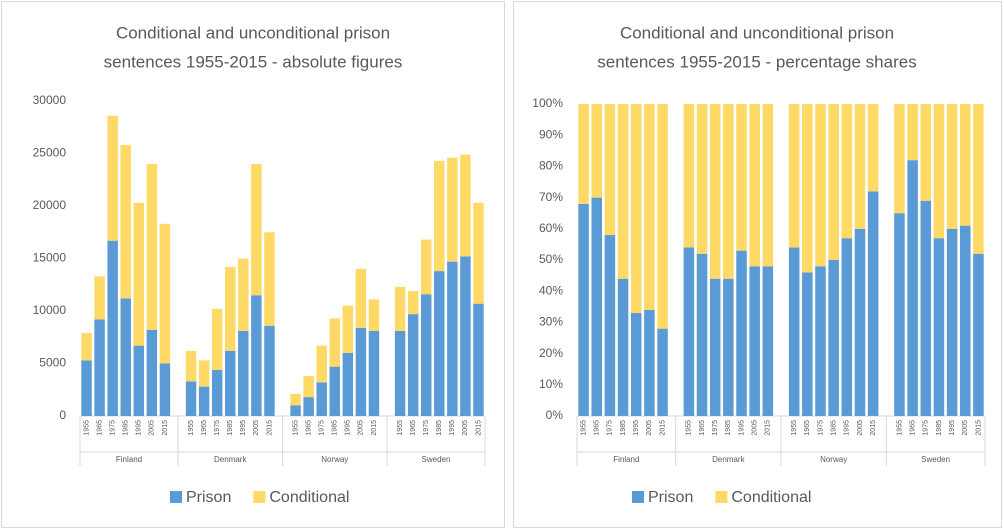 This screenshot has height=530, width=1004. I want to click on y-tick-label: 100%, so click(547, 103).